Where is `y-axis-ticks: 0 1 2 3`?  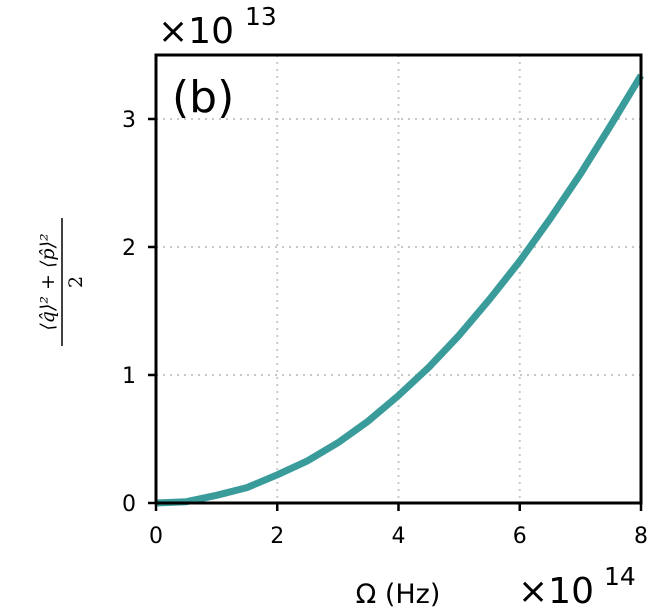 y-axis-ticks: 0 1 2 3 is located at coordinates (139, 312).